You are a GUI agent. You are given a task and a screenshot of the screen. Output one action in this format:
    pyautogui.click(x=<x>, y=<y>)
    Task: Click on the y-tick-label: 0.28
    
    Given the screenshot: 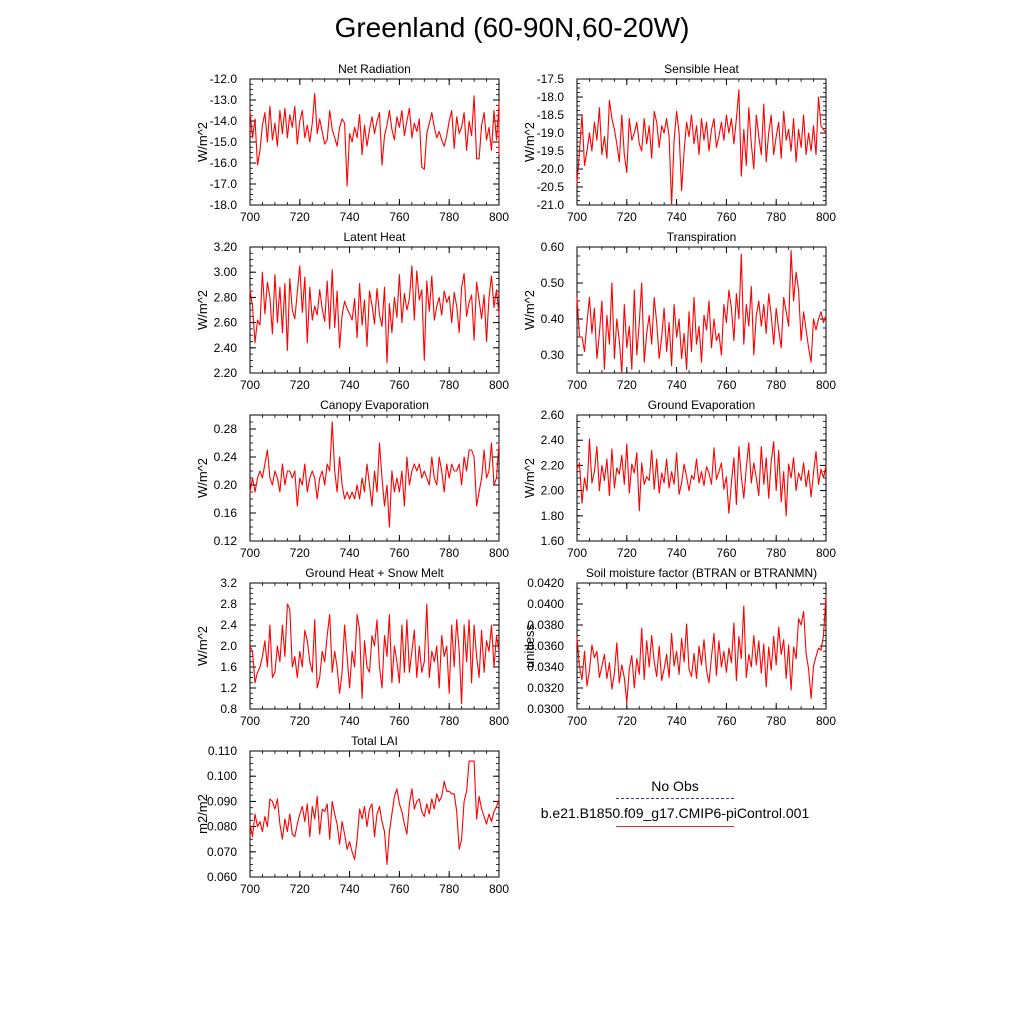 What is the action you would take?
    pyautogui.click(x=226, y=429)
    